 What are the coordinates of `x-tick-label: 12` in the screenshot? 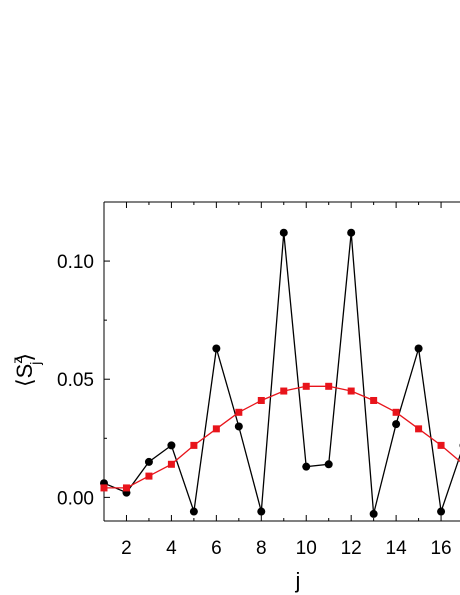 It's located at (351, 548).